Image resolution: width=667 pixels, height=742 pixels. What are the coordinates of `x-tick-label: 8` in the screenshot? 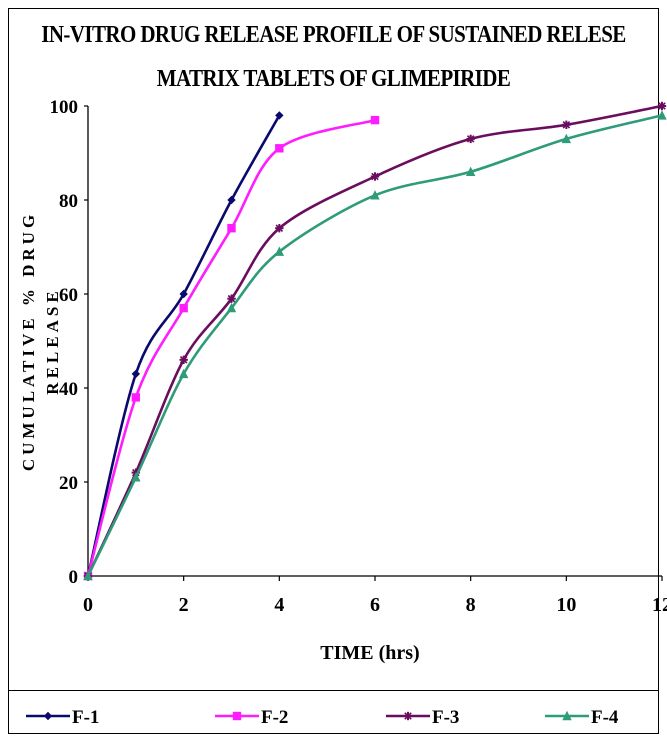 It's located at (471, 605).